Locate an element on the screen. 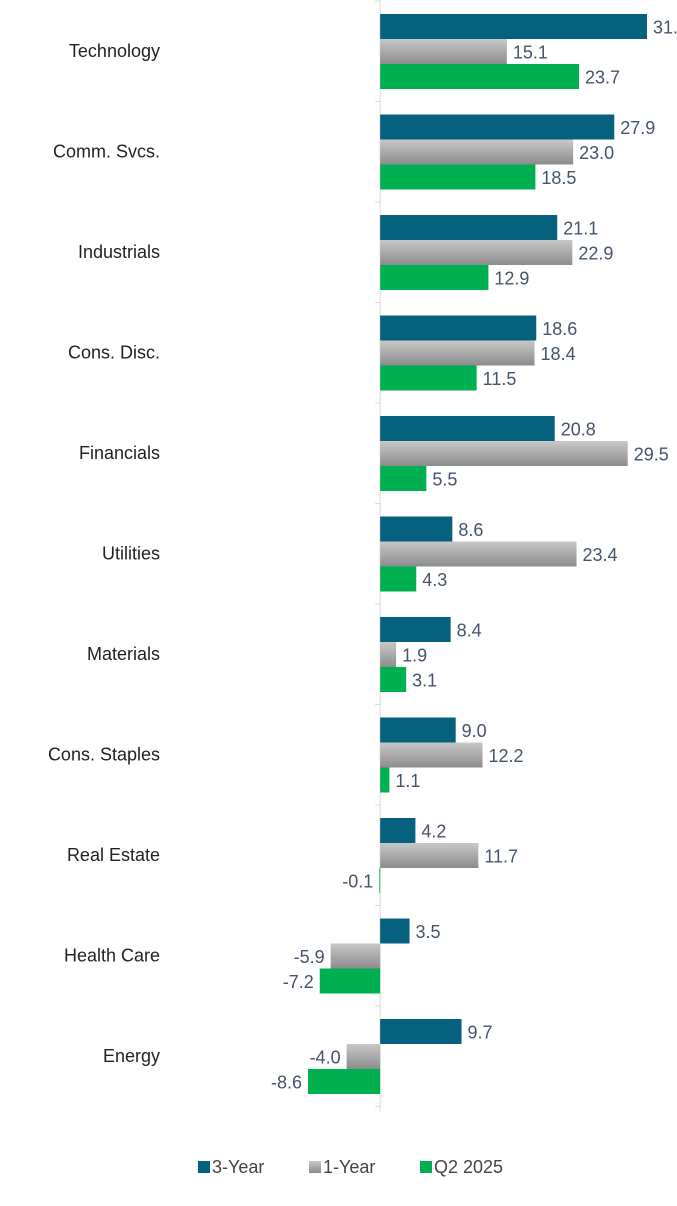 The height and width of the screenshot is (1206, 677). category-label: Utilities is located at coordinates (131, 553).